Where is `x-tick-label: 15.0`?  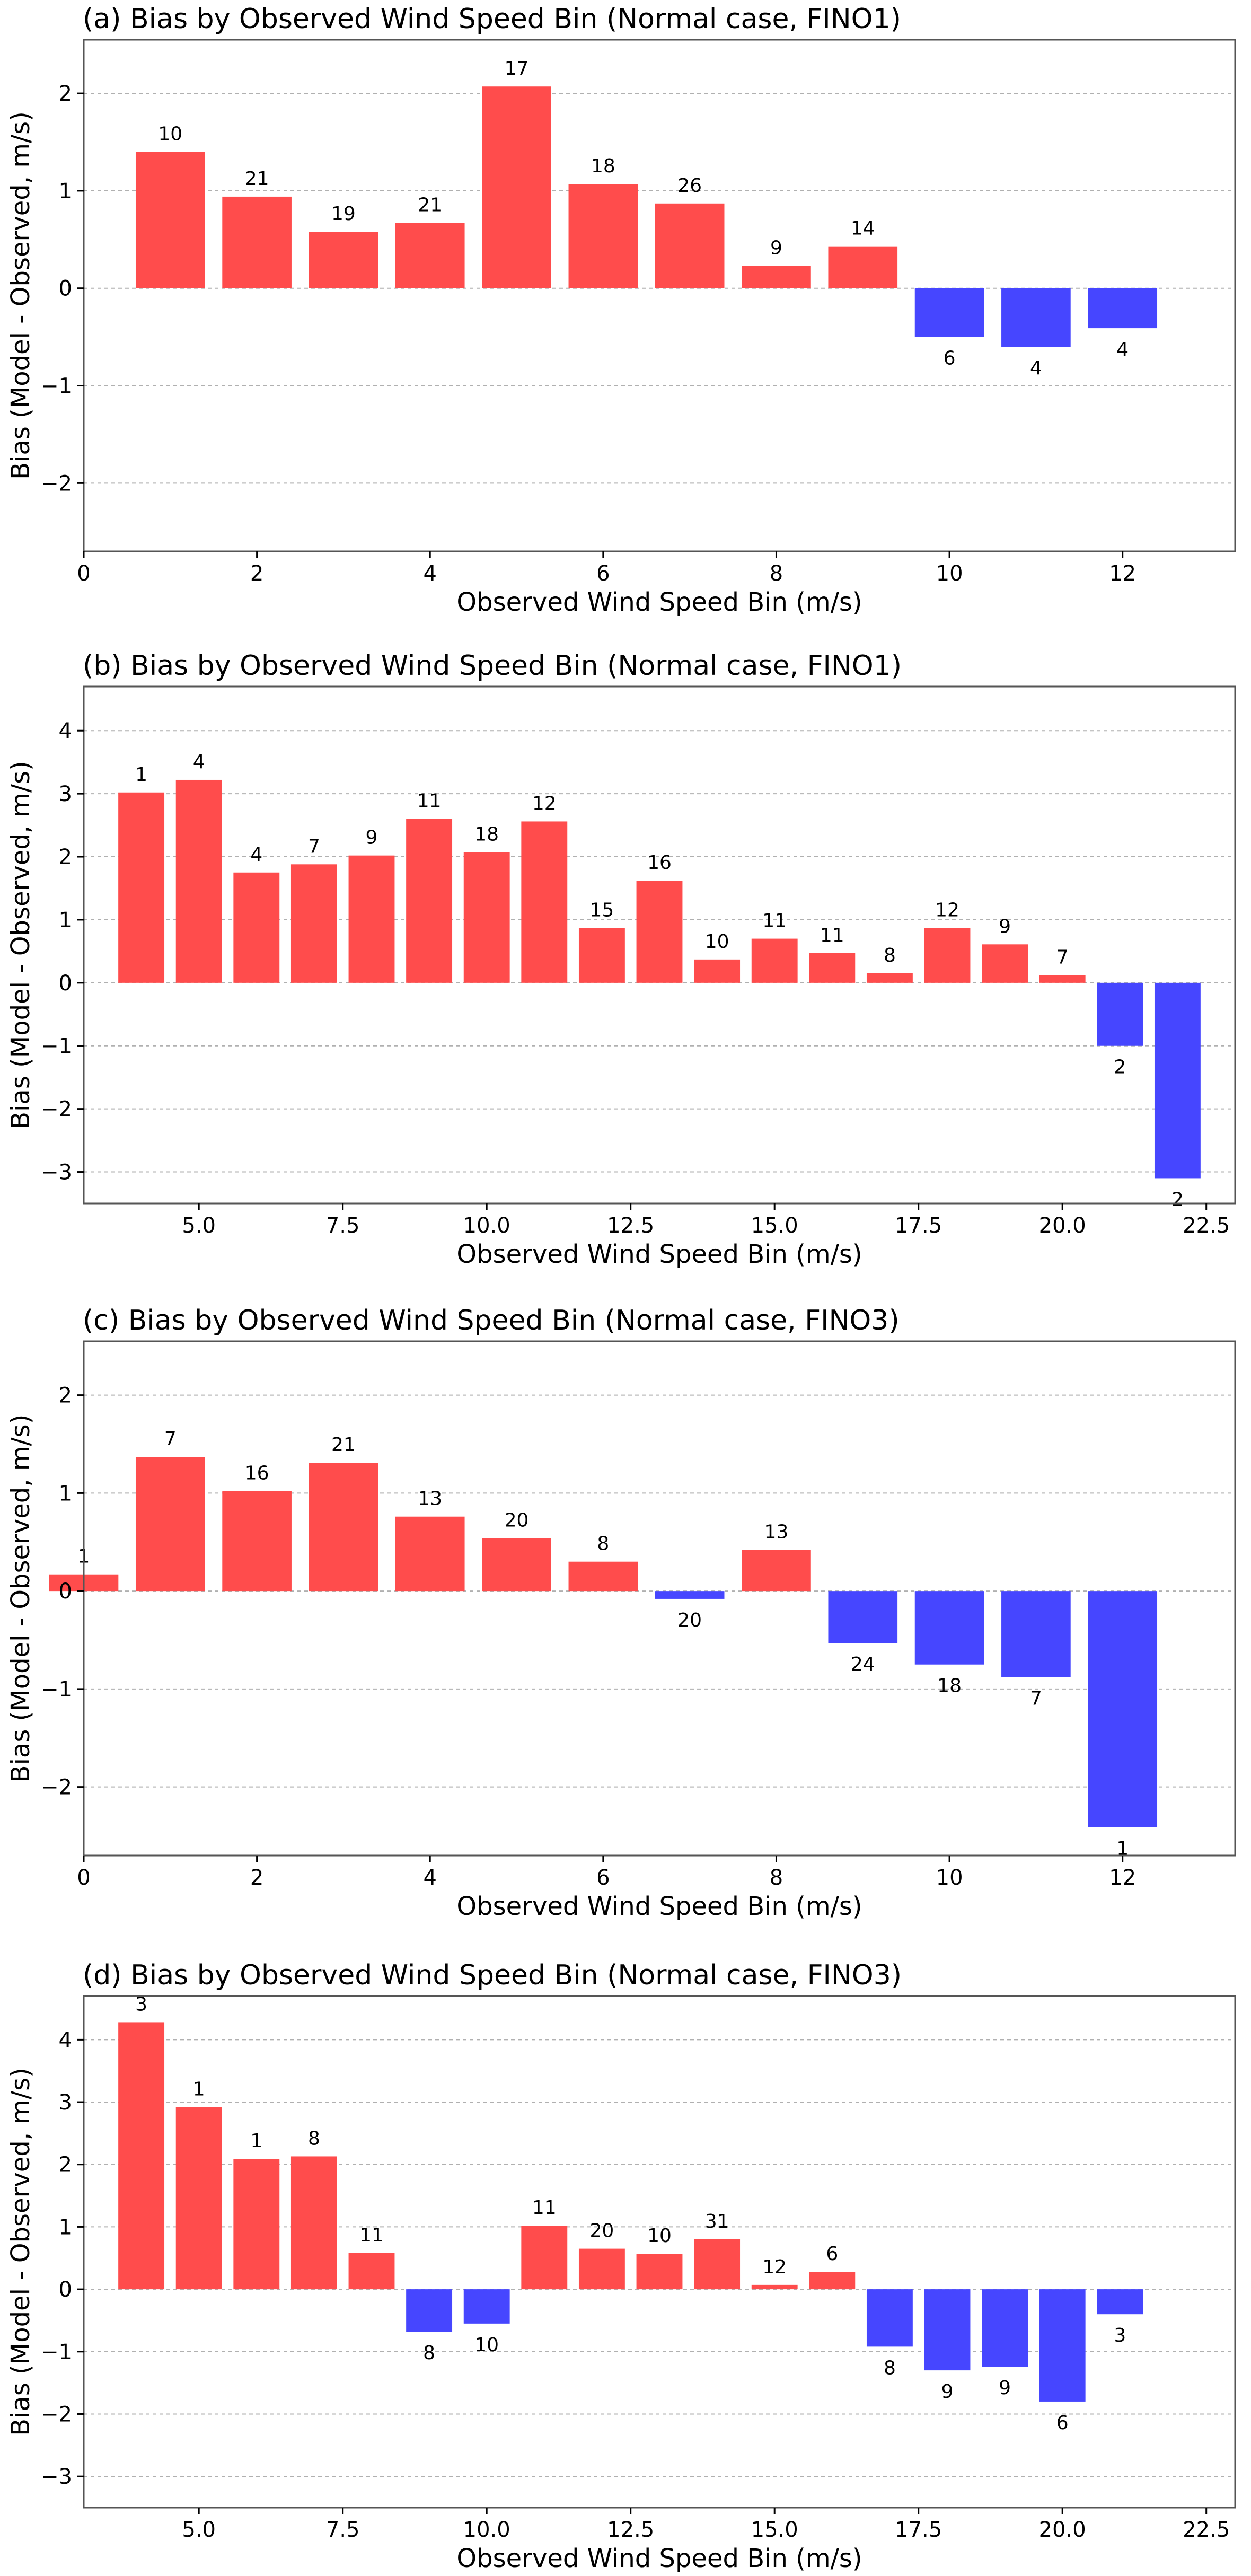
x-tick-label: 15.0 is located at coordinates (775, 2530).